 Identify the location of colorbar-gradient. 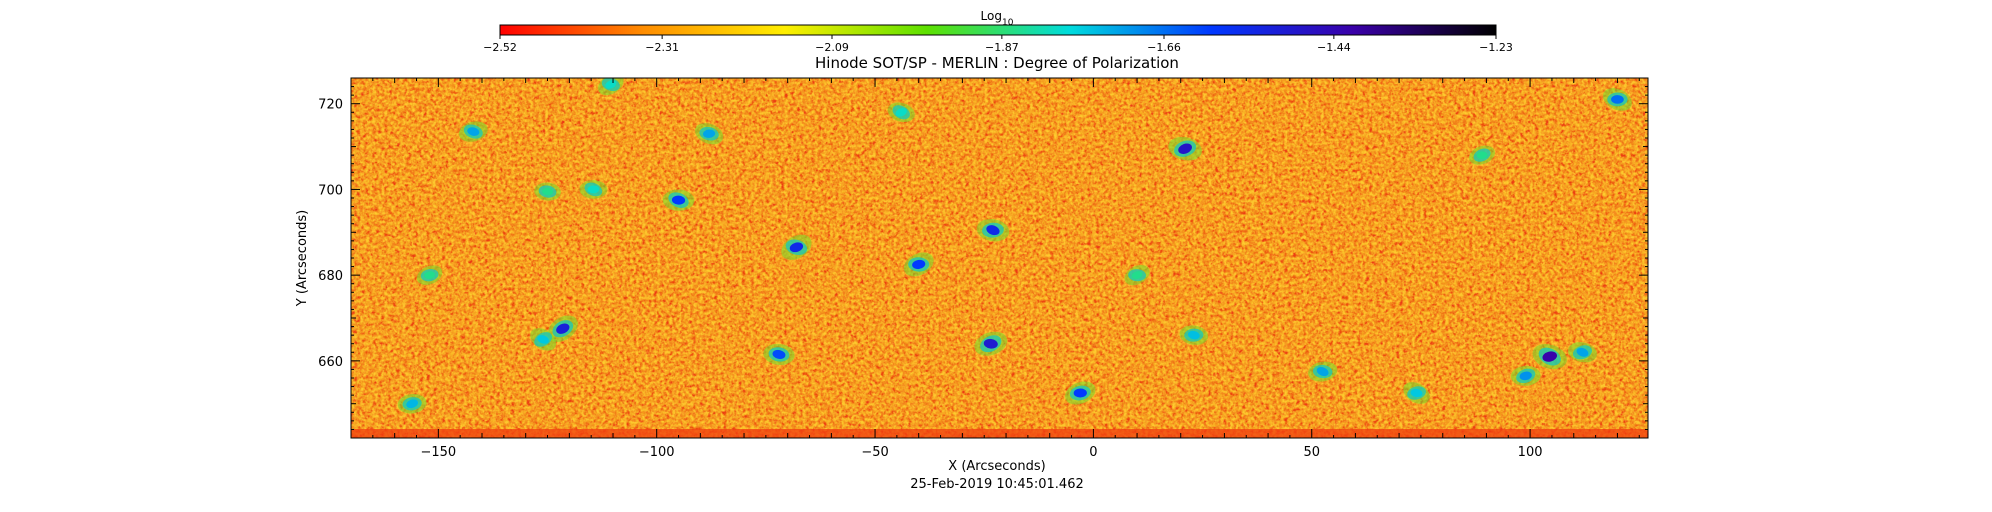
(998, 30).